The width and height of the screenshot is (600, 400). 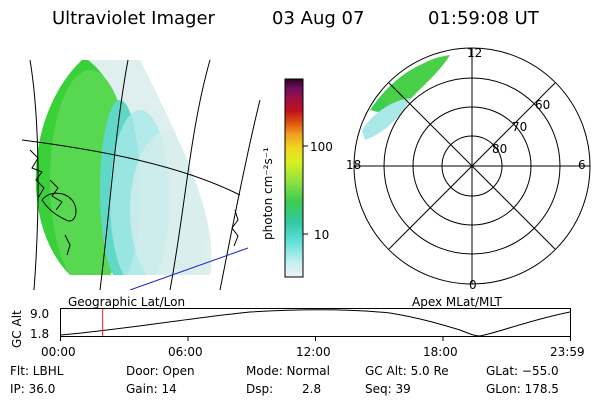 What do you see at coordinates (406, 97) in the screenshot?
I see `polar-aurora` at bounding box center [406, 97].